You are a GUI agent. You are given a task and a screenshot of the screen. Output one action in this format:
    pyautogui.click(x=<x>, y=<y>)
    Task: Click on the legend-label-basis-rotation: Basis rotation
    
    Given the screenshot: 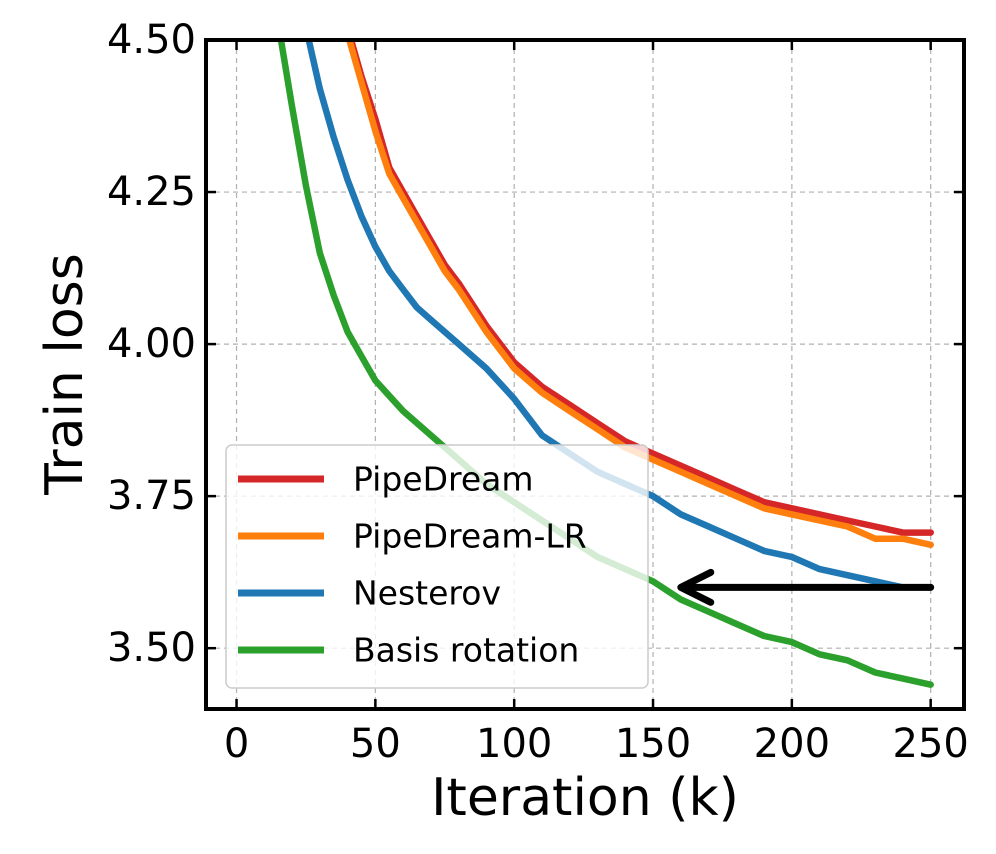 What is the action you would take?
    pyautogui.click(x=466, y=650)
    